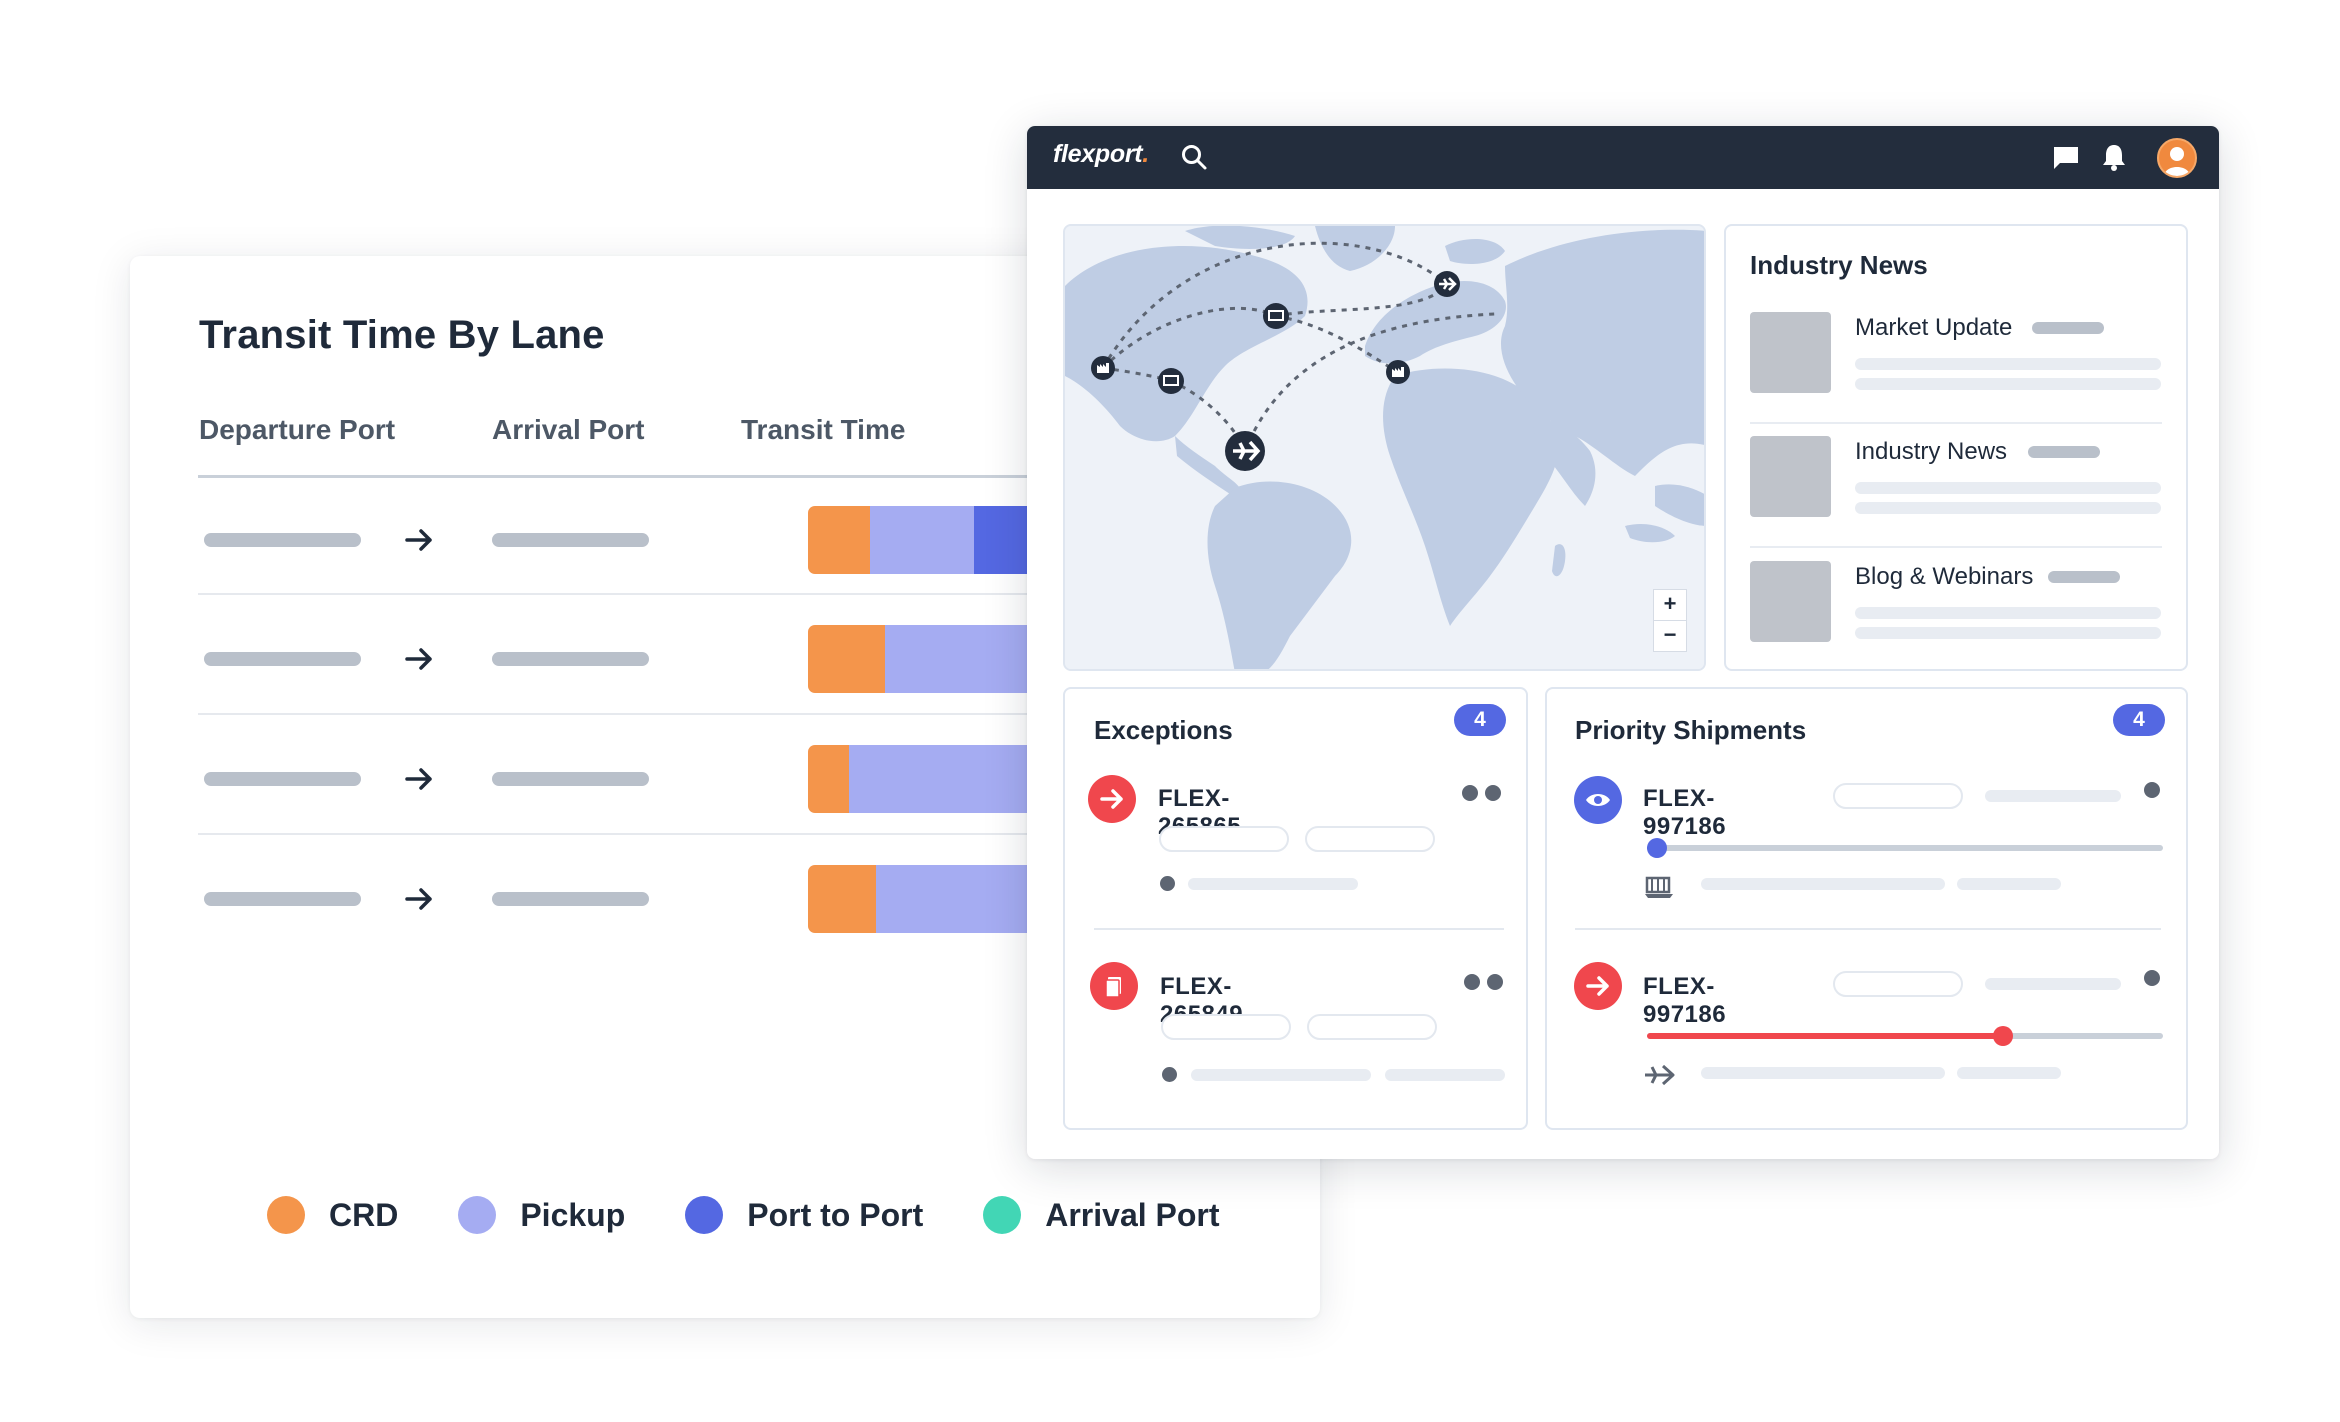 The height and width of the screenshot is (1422, 2340). I want to click on avatar, so click(2177, 158).